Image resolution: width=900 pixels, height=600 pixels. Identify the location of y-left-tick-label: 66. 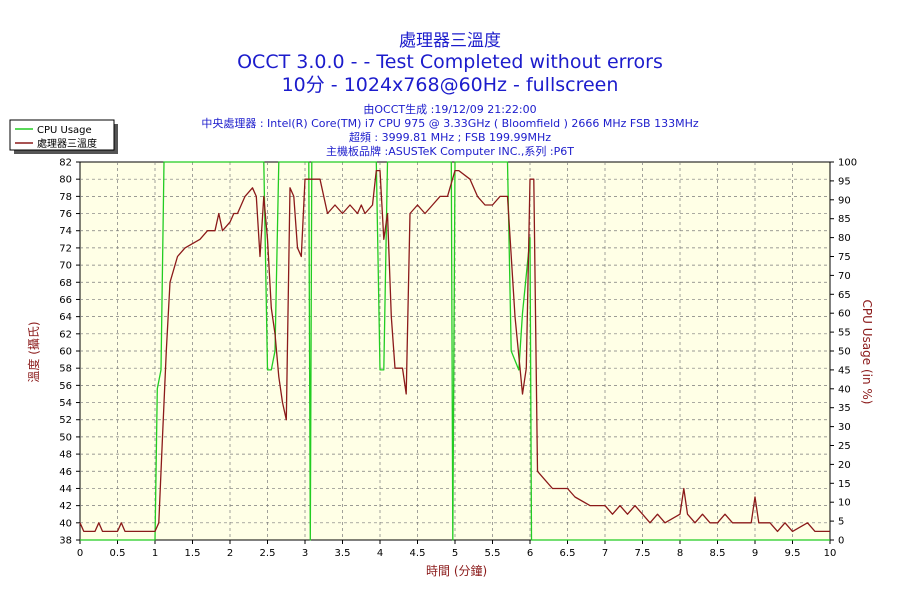
(65, 300).